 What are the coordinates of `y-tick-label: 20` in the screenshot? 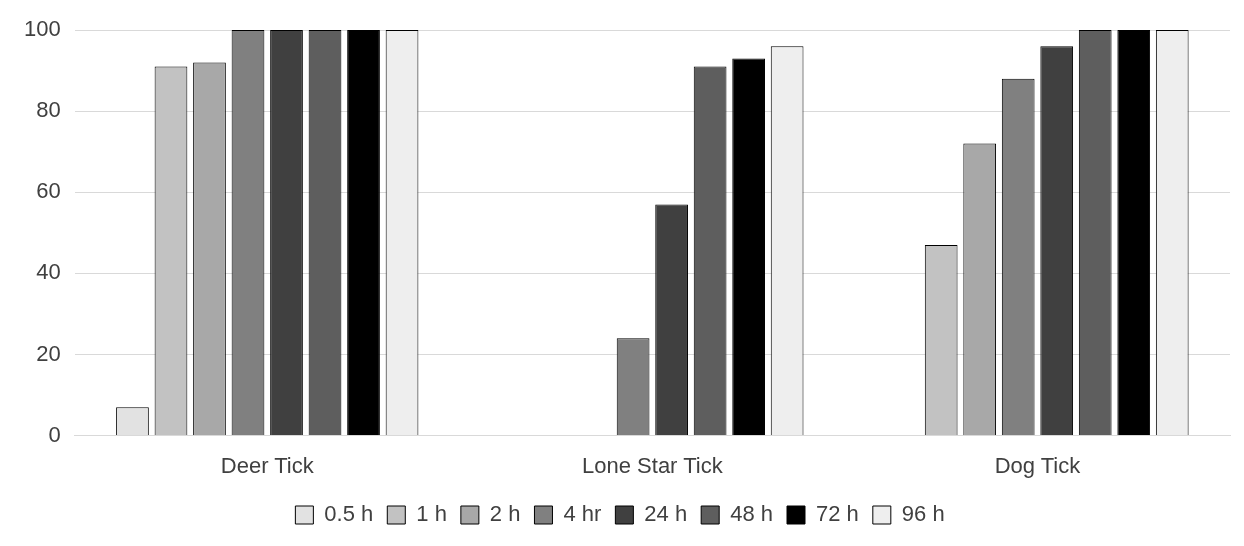 It's located at (48, 353).